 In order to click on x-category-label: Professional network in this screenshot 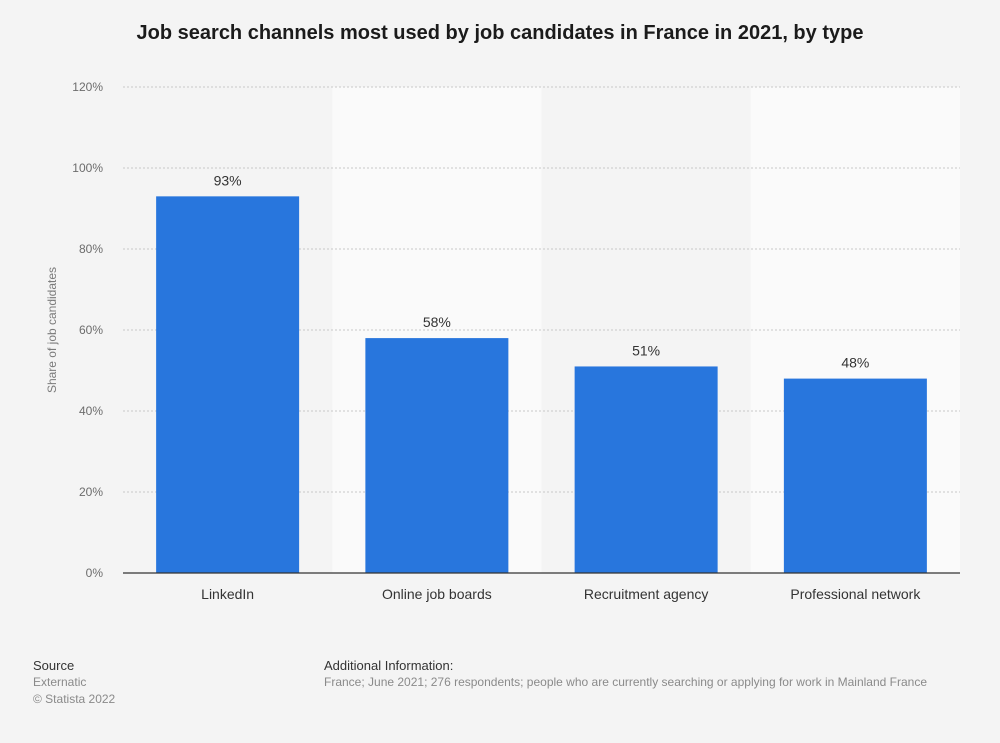, I will do `click(855, 594)`.